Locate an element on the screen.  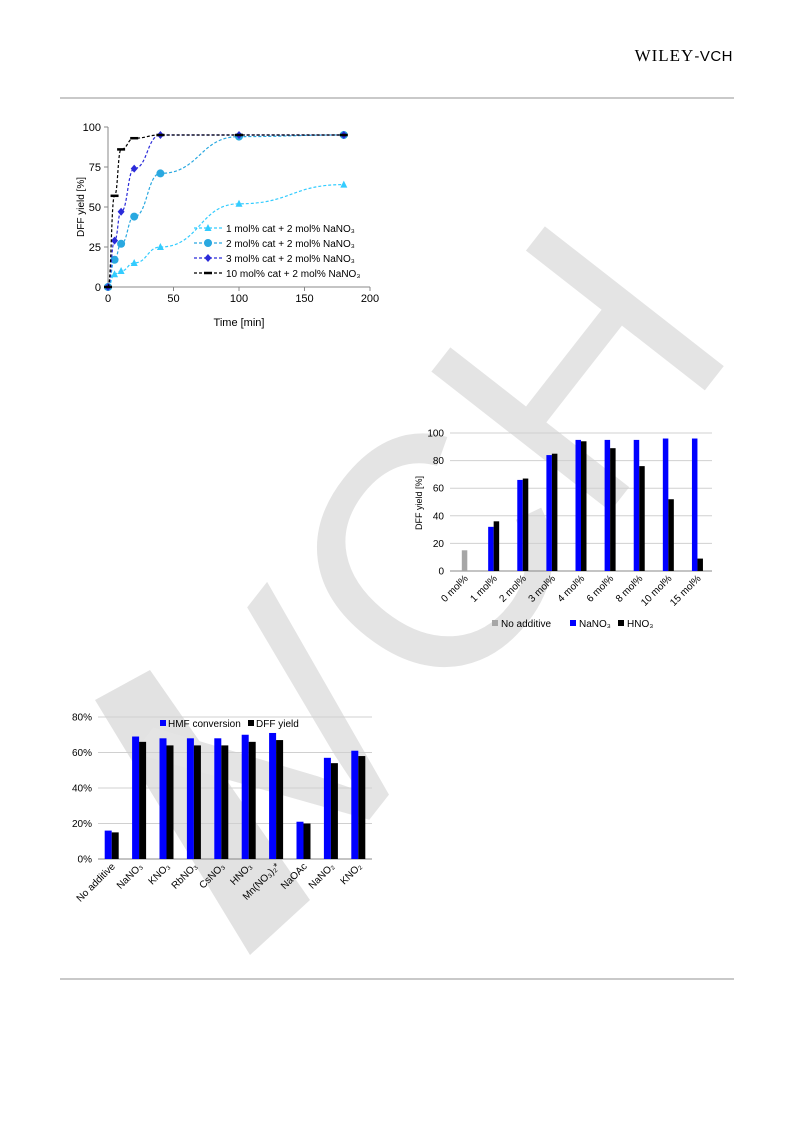
chart2-x-tick-label: 1 mol% is located at coordinates (483, 588).